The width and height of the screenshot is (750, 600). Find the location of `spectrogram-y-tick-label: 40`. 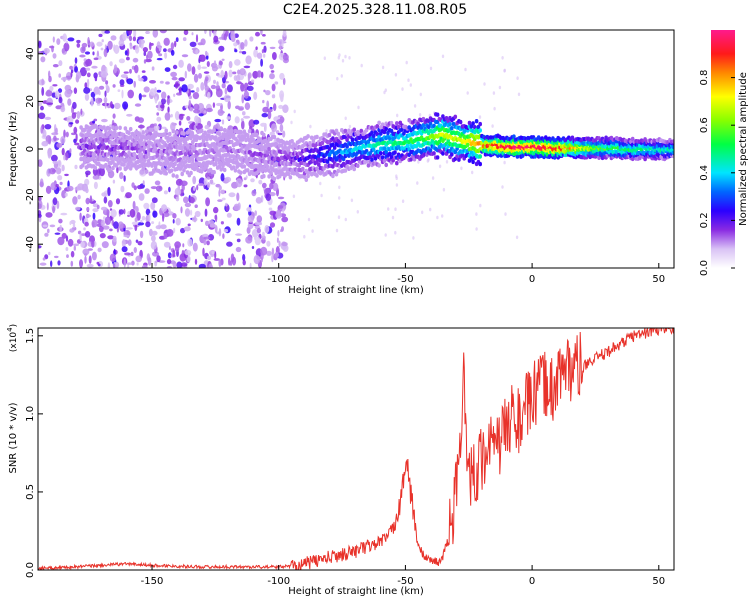

spectrogram-y-tick-label: 40 is located at coordinates (30, 53).